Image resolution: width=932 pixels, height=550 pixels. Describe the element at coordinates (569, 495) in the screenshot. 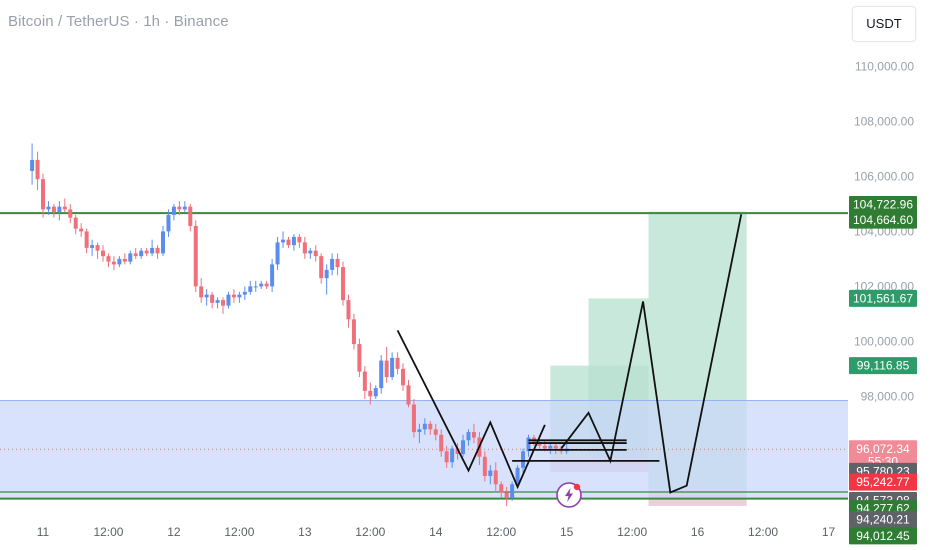

I see `flash-alert-icon` at that location.